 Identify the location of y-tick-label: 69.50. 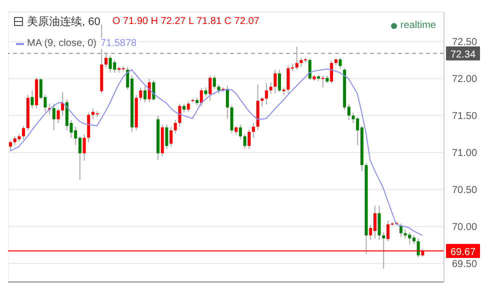
(465, 264).